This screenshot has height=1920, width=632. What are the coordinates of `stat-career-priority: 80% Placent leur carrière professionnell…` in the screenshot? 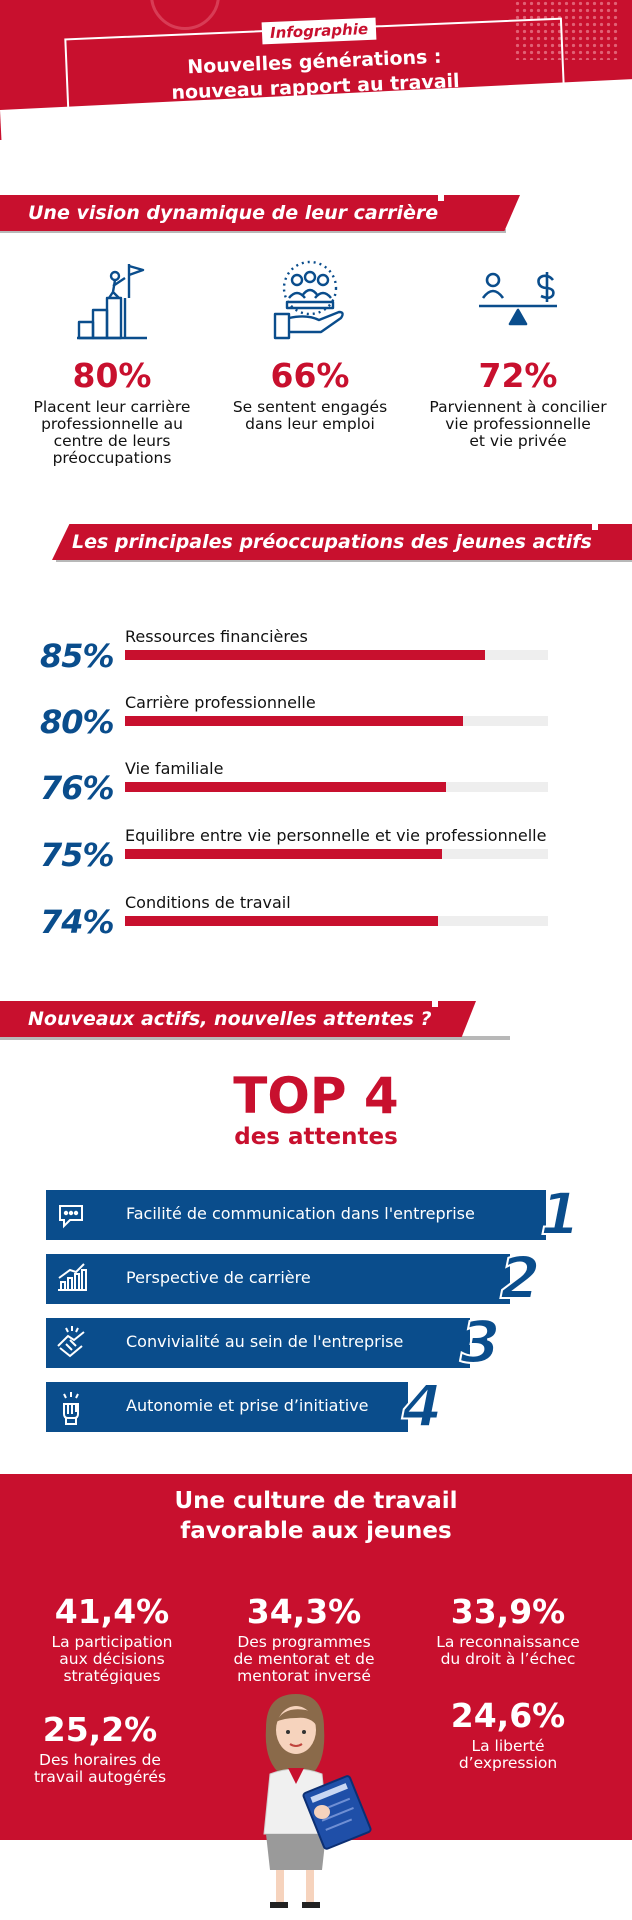 It's located at (112, 362).